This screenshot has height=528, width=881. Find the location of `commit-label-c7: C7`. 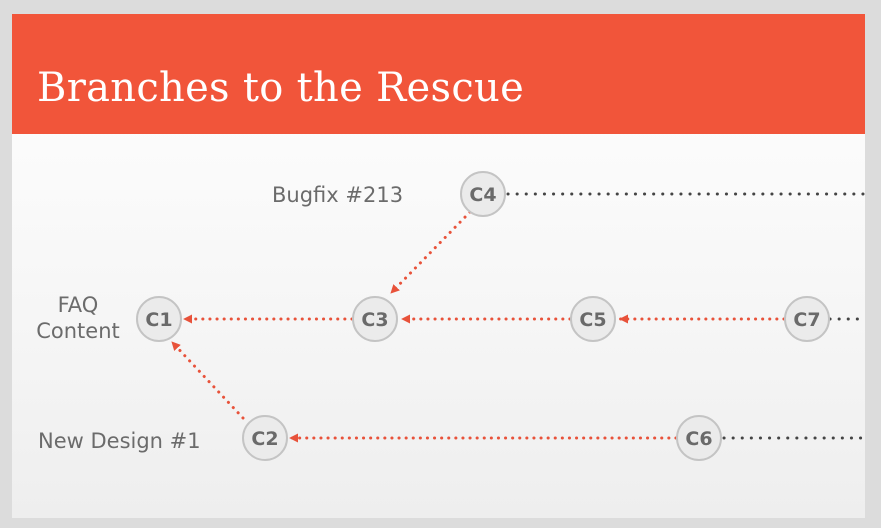

commit-label-c7: C7 is located at coordinates (806, 320).